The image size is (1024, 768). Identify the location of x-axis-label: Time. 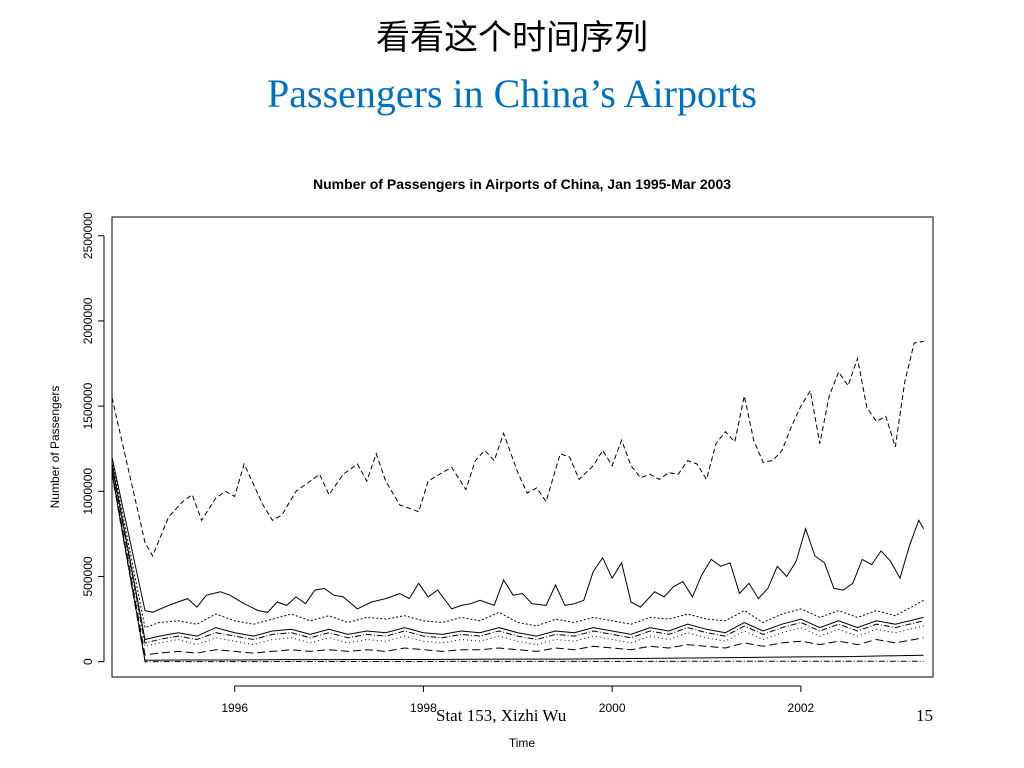
(522, 743).